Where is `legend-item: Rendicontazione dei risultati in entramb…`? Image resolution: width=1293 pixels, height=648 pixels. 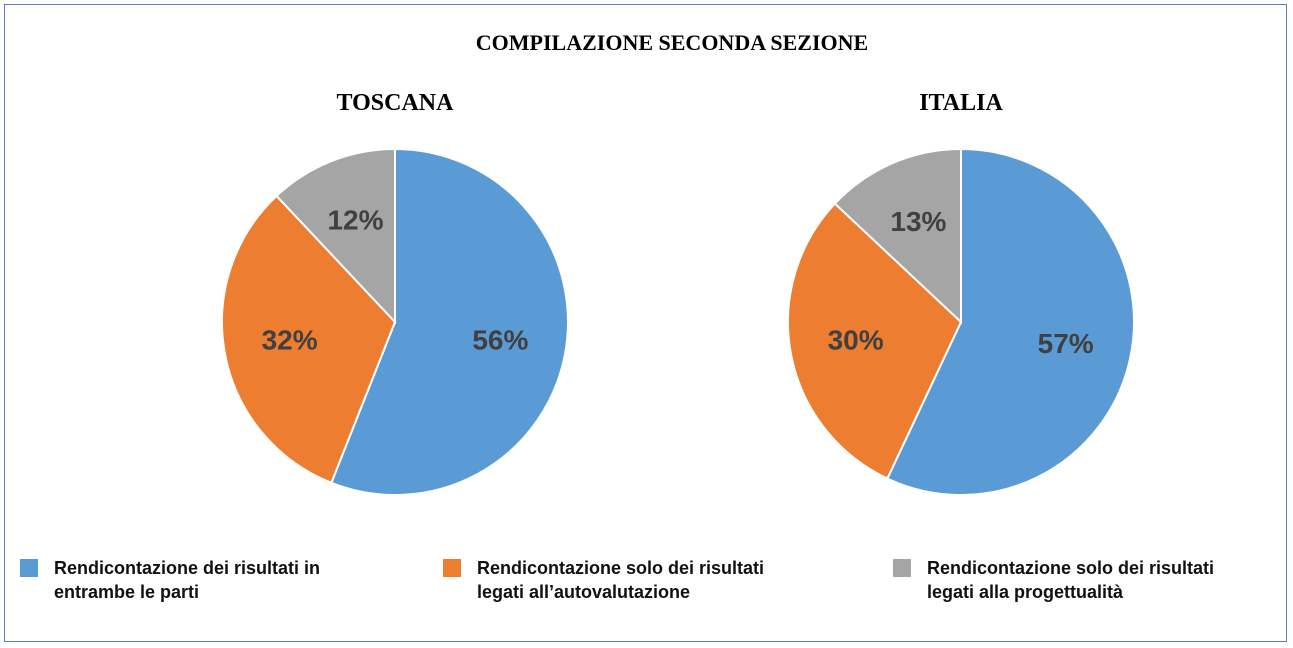
legend-item: Rendicontazione dei risultati in entramb… is located at coordinates (197, 580).